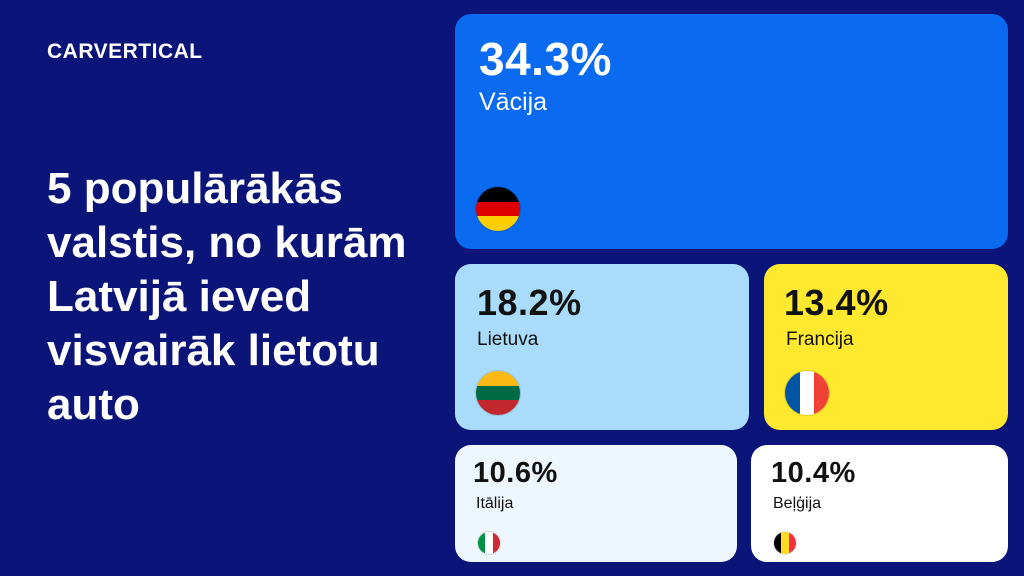 The height and width of the screenshot is (576, 1024). I want to click on tile-country: Itālija, so click(495, 503).